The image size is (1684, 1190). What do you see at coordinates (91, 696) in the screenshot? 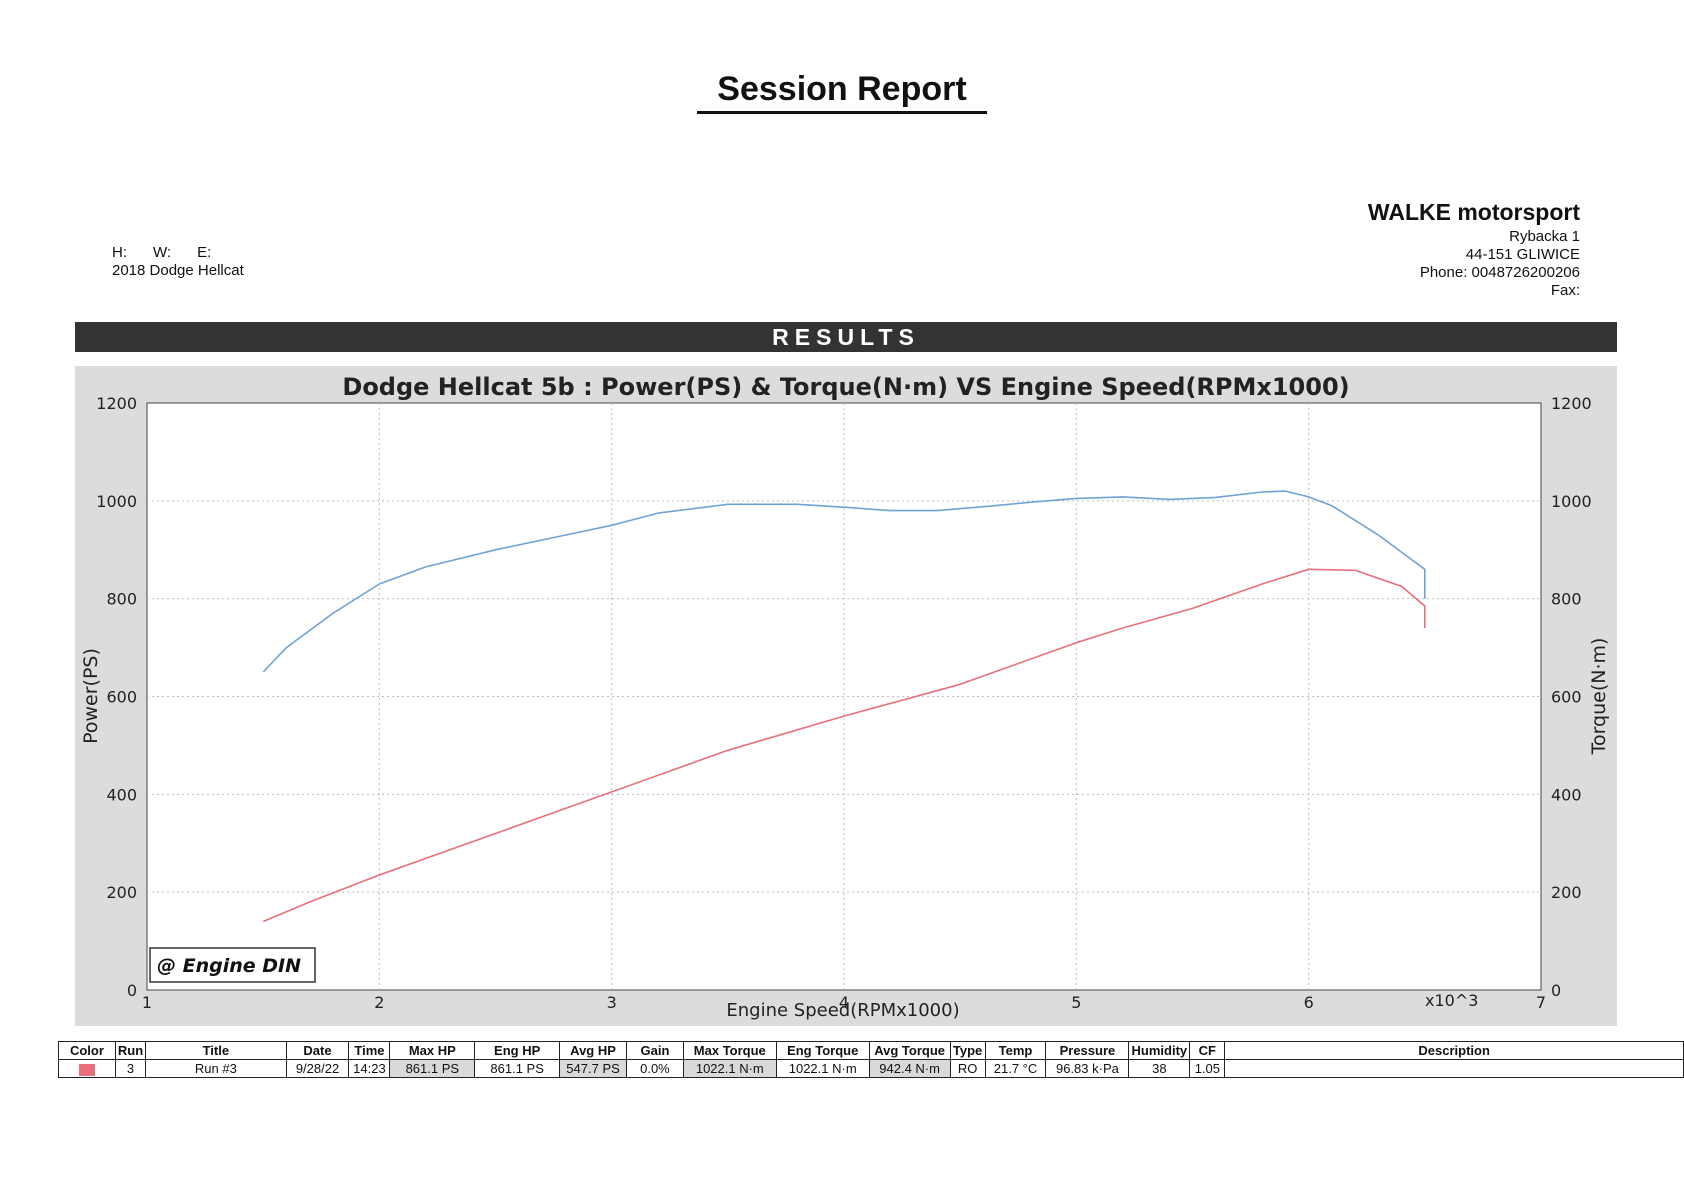
I see `left-axis-label: Power(PS)` at bounding box center [91, 696].